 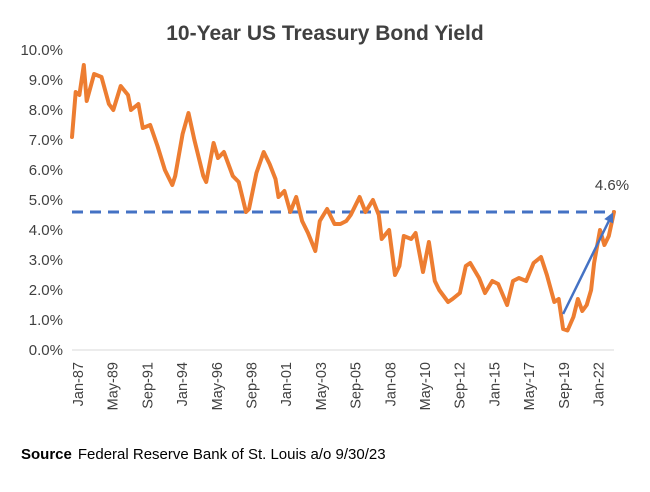 I want to click on x-tick-label: Jan-08, so click(x=391, y=384).